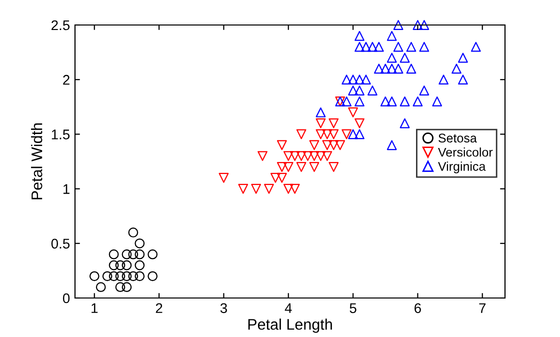 The height and width of the screenshot is (337, 560). Describe the element at coordinates (95, 308) in the screenshot. I see `x-tick-label: 1` at that location.